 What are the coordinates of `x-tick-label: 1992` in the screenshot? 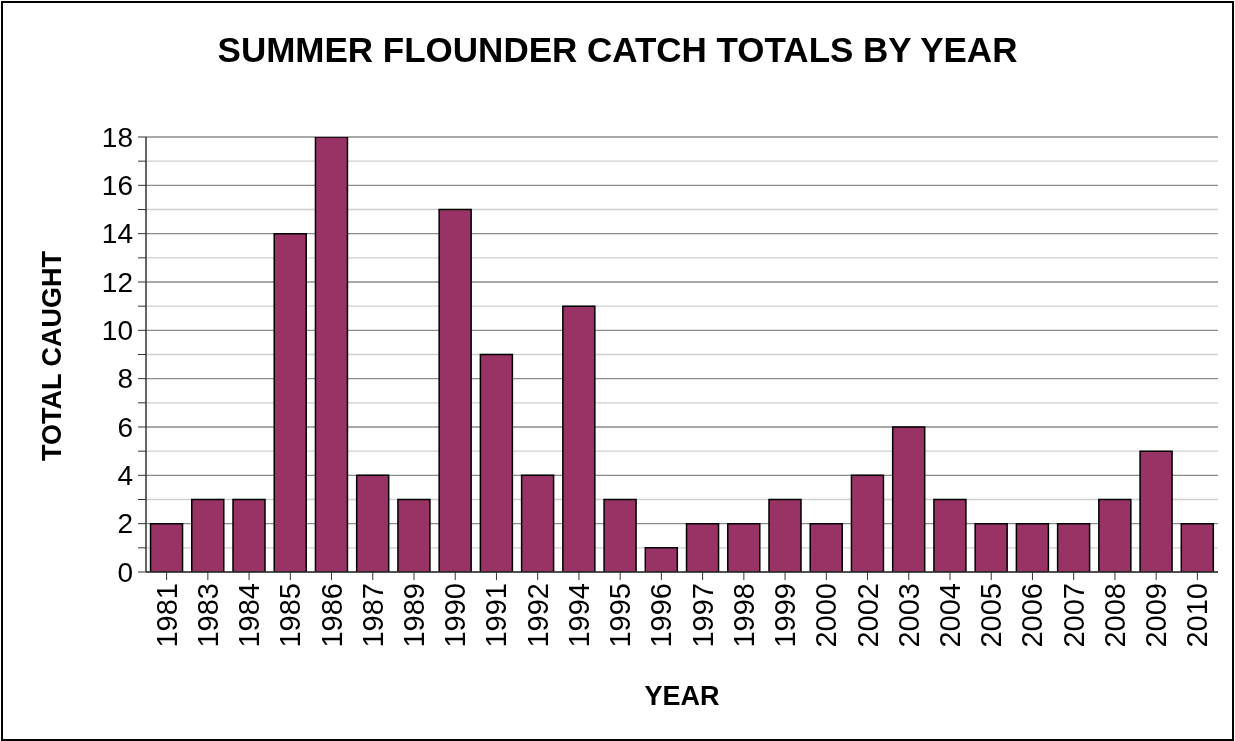 It's located at (537, 615).